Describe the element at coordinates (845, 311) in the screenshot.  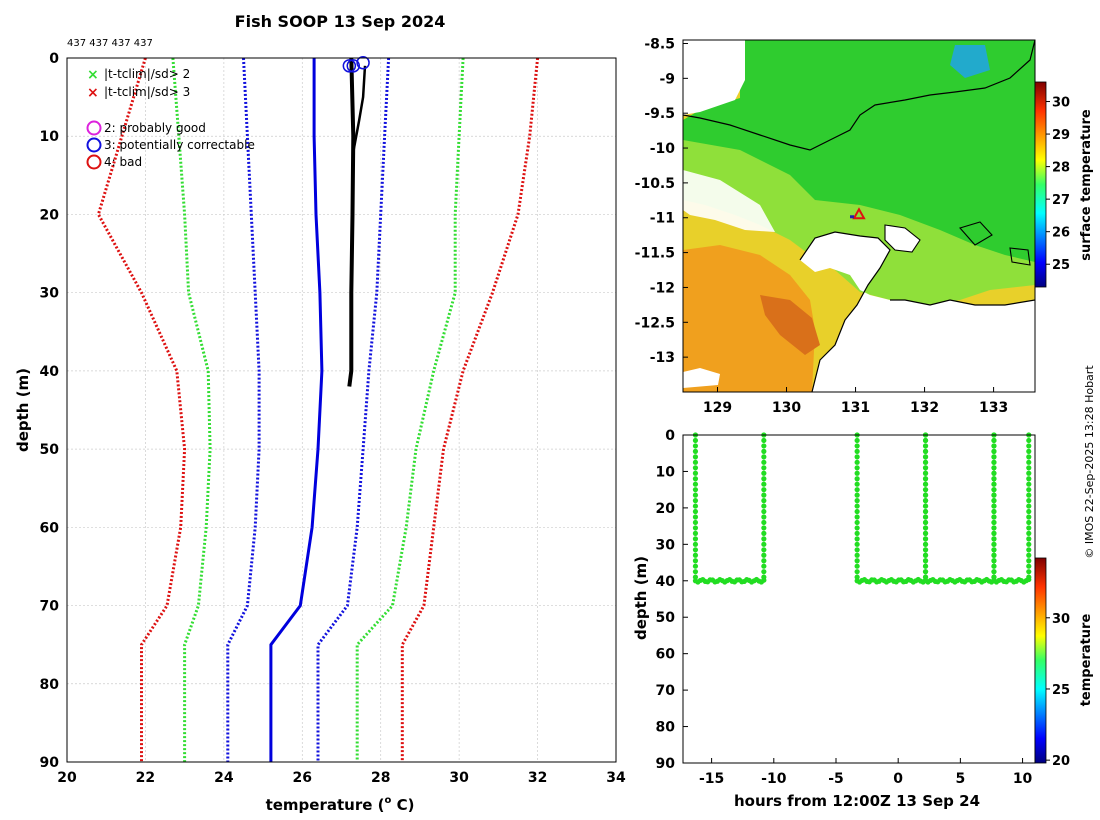
I see `coastline-south` at that location.